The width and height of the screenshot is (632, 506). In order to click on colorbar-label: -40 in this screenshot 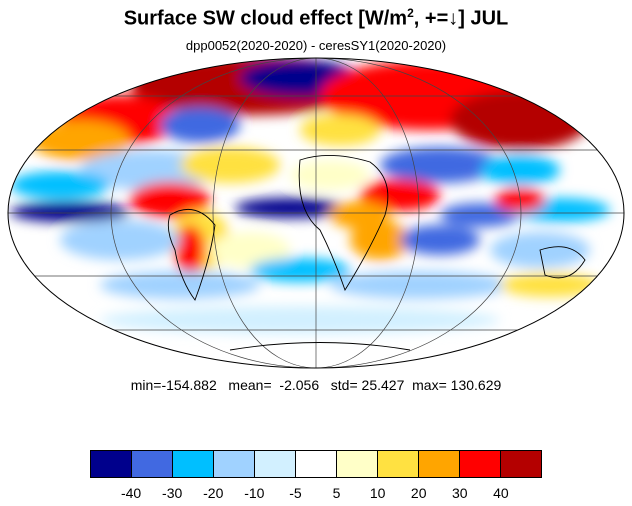, I will do `click(131, 493)`.